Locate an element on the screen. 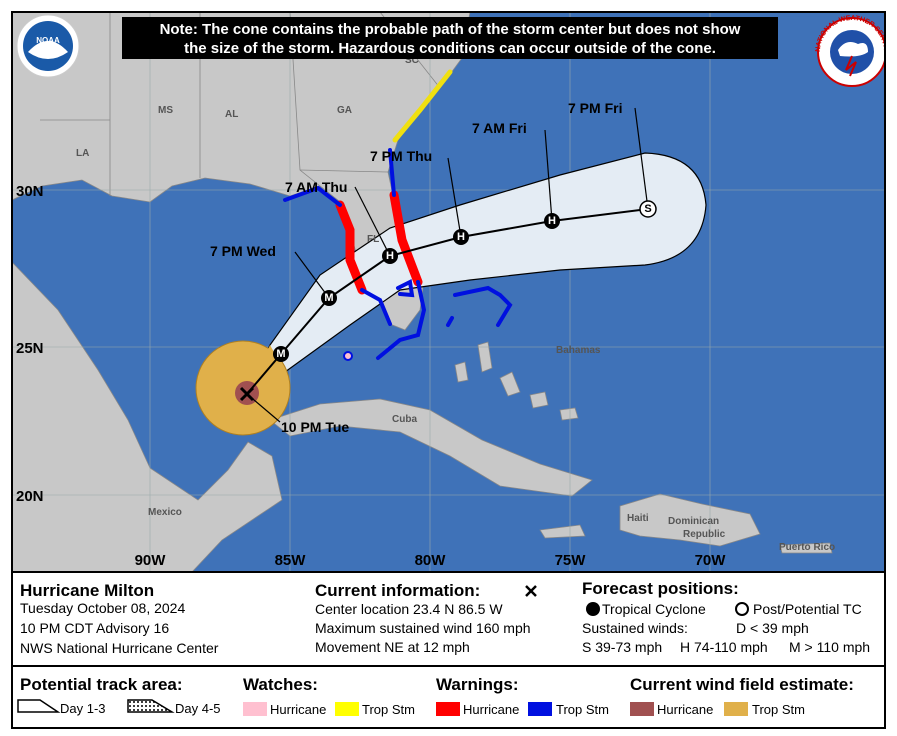  current-symbol is located at coordinates (531, 591).